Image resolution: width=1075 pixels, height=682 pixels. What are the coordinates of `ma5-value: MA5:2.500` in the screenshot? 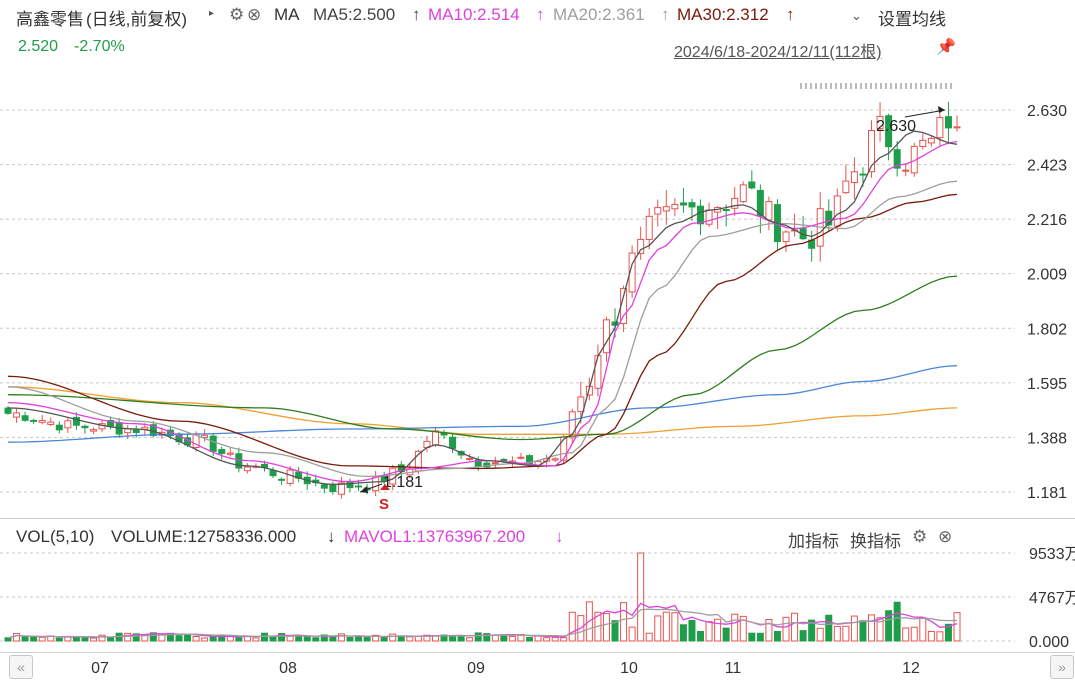 It's located at (354, 14).